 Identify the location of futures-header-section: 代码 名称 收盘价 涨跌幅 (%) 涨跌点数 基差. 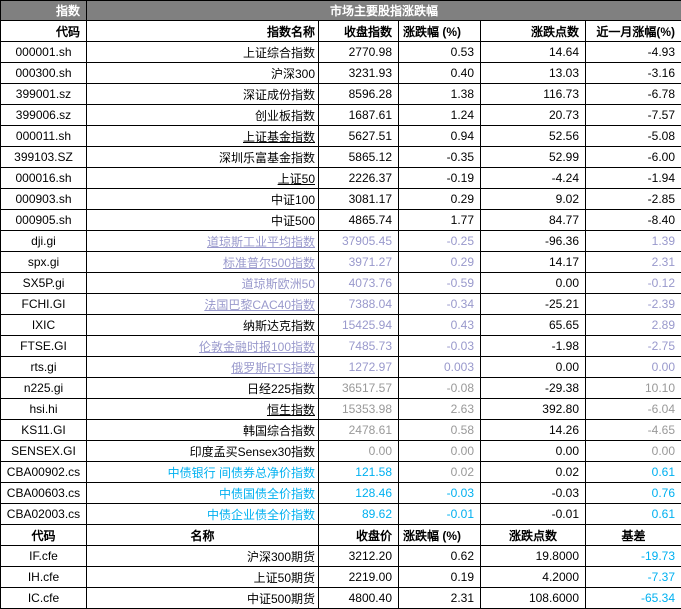
(341, 535).